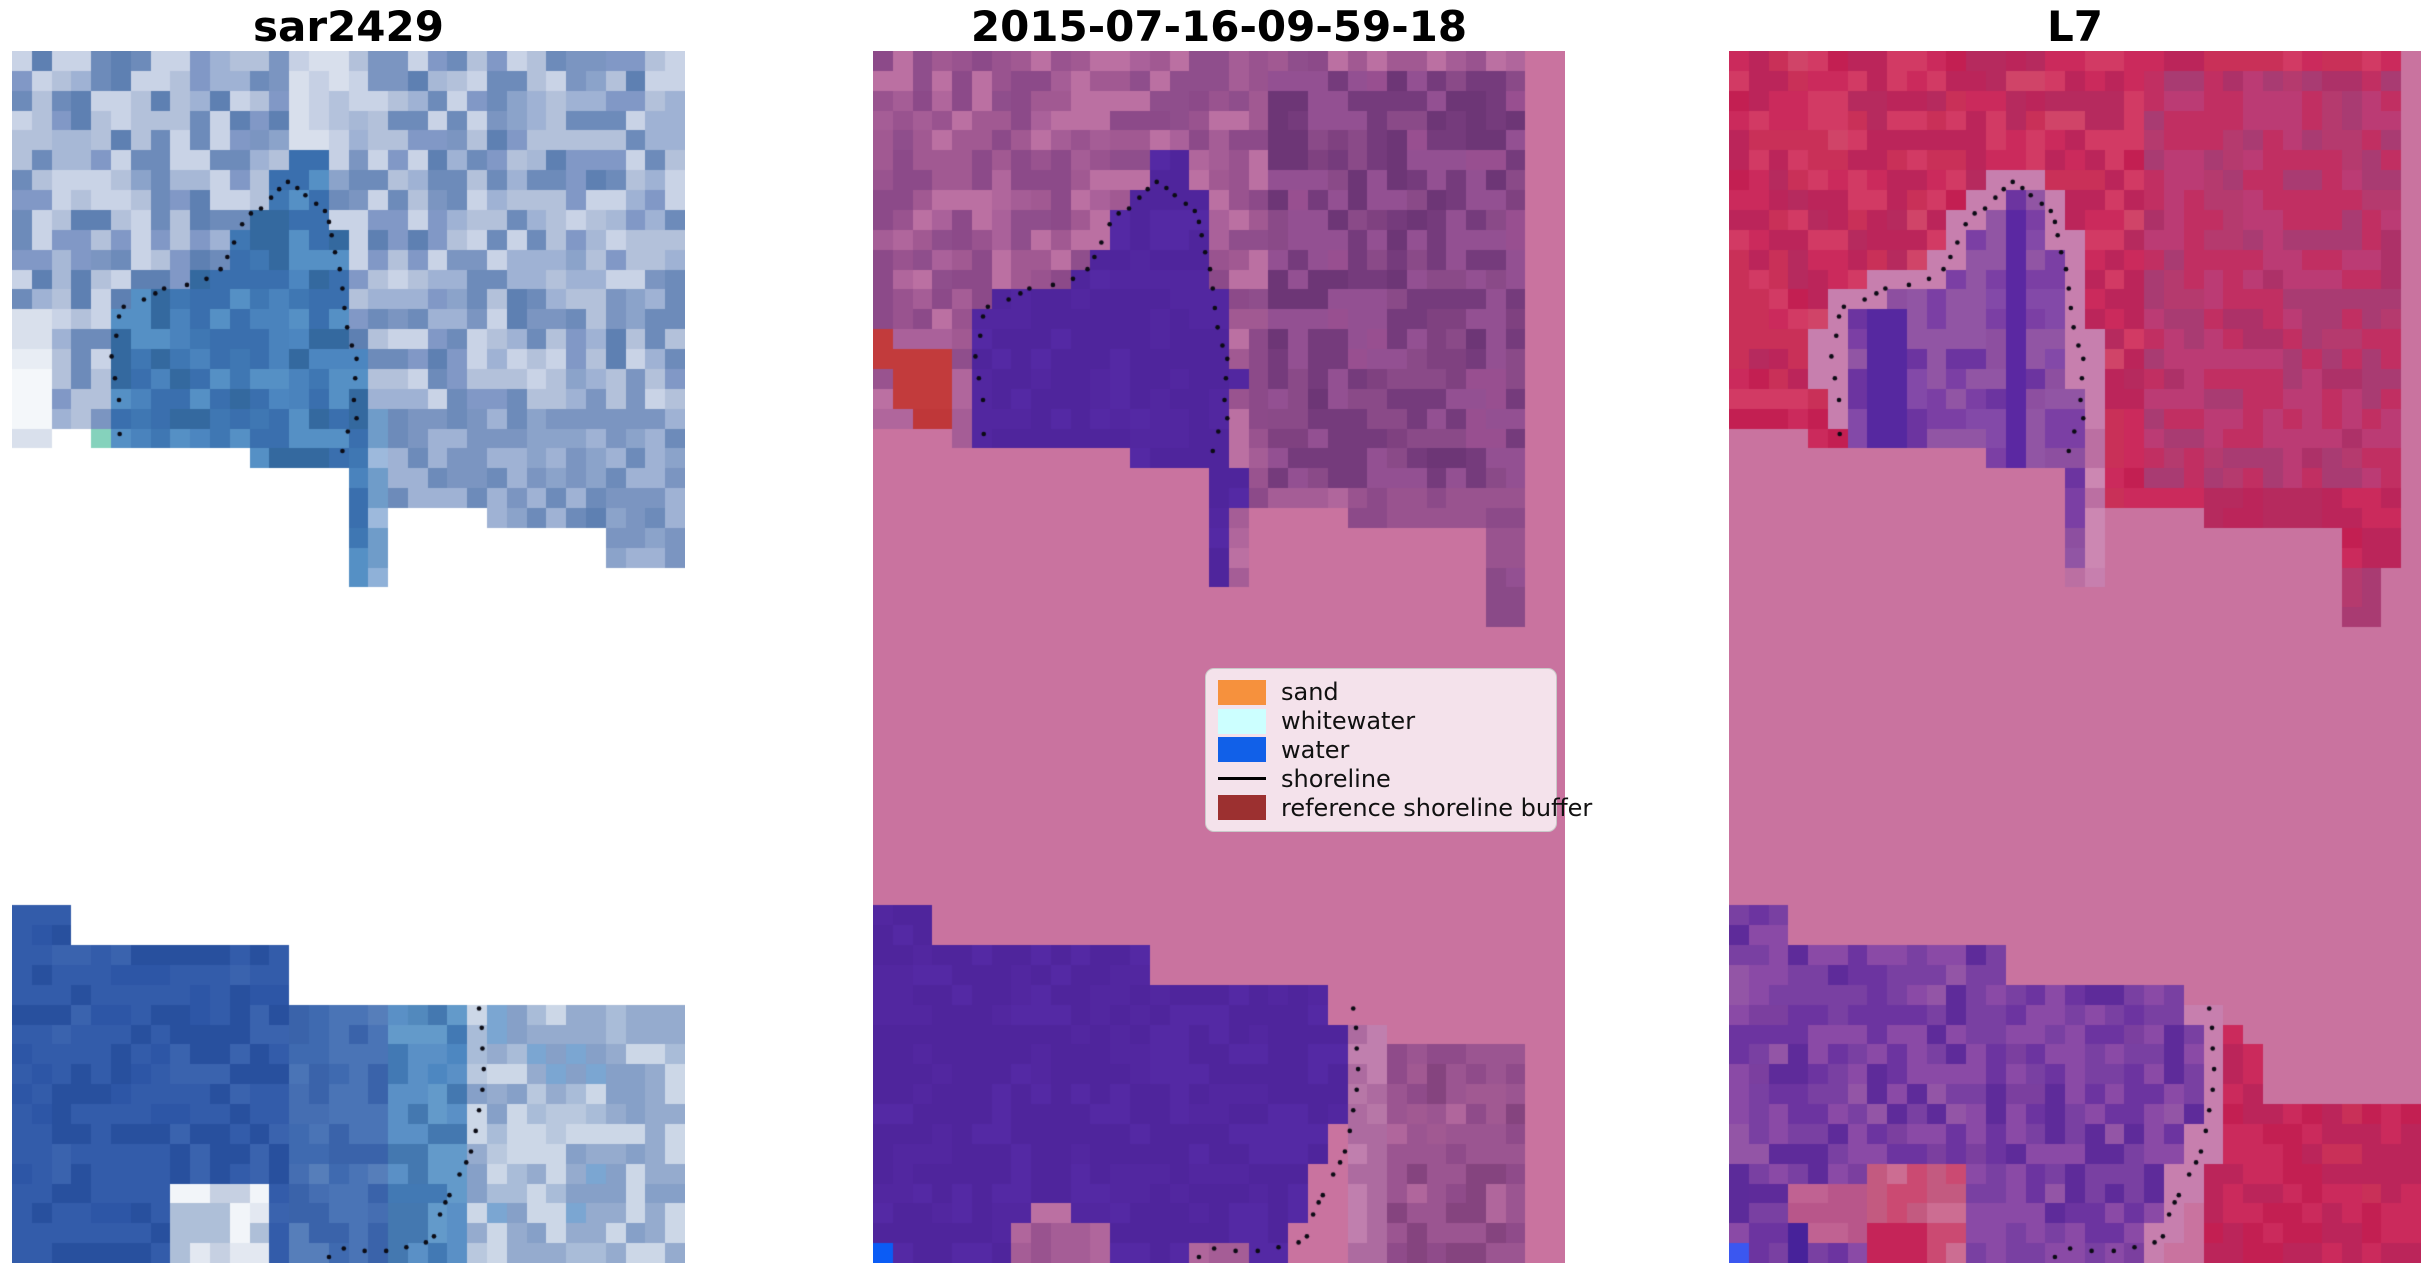 The image size is (2436, 1283). Describe the element at coordinates (348, 26) in the screenshot. I see `panel-title-sar: sar2429` at that location.